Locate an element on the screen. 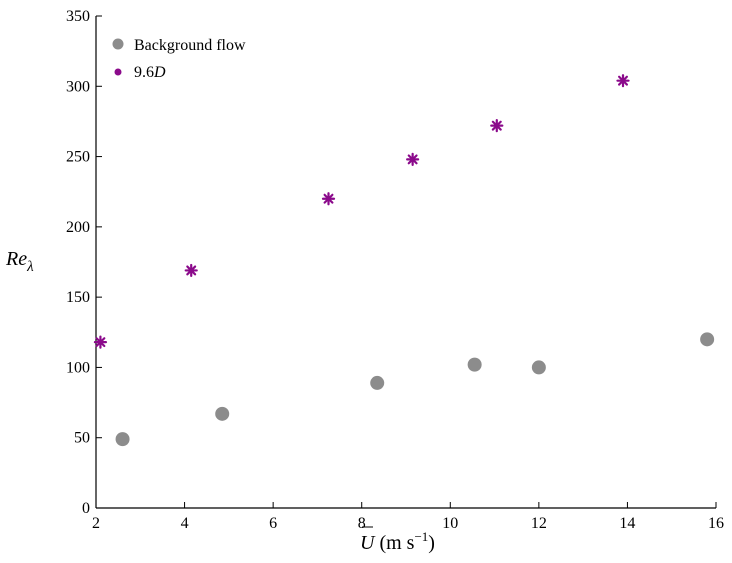 The width and height of the screenshot is (732, 563). legend-marker-circle is located at coordinates (118, 44).